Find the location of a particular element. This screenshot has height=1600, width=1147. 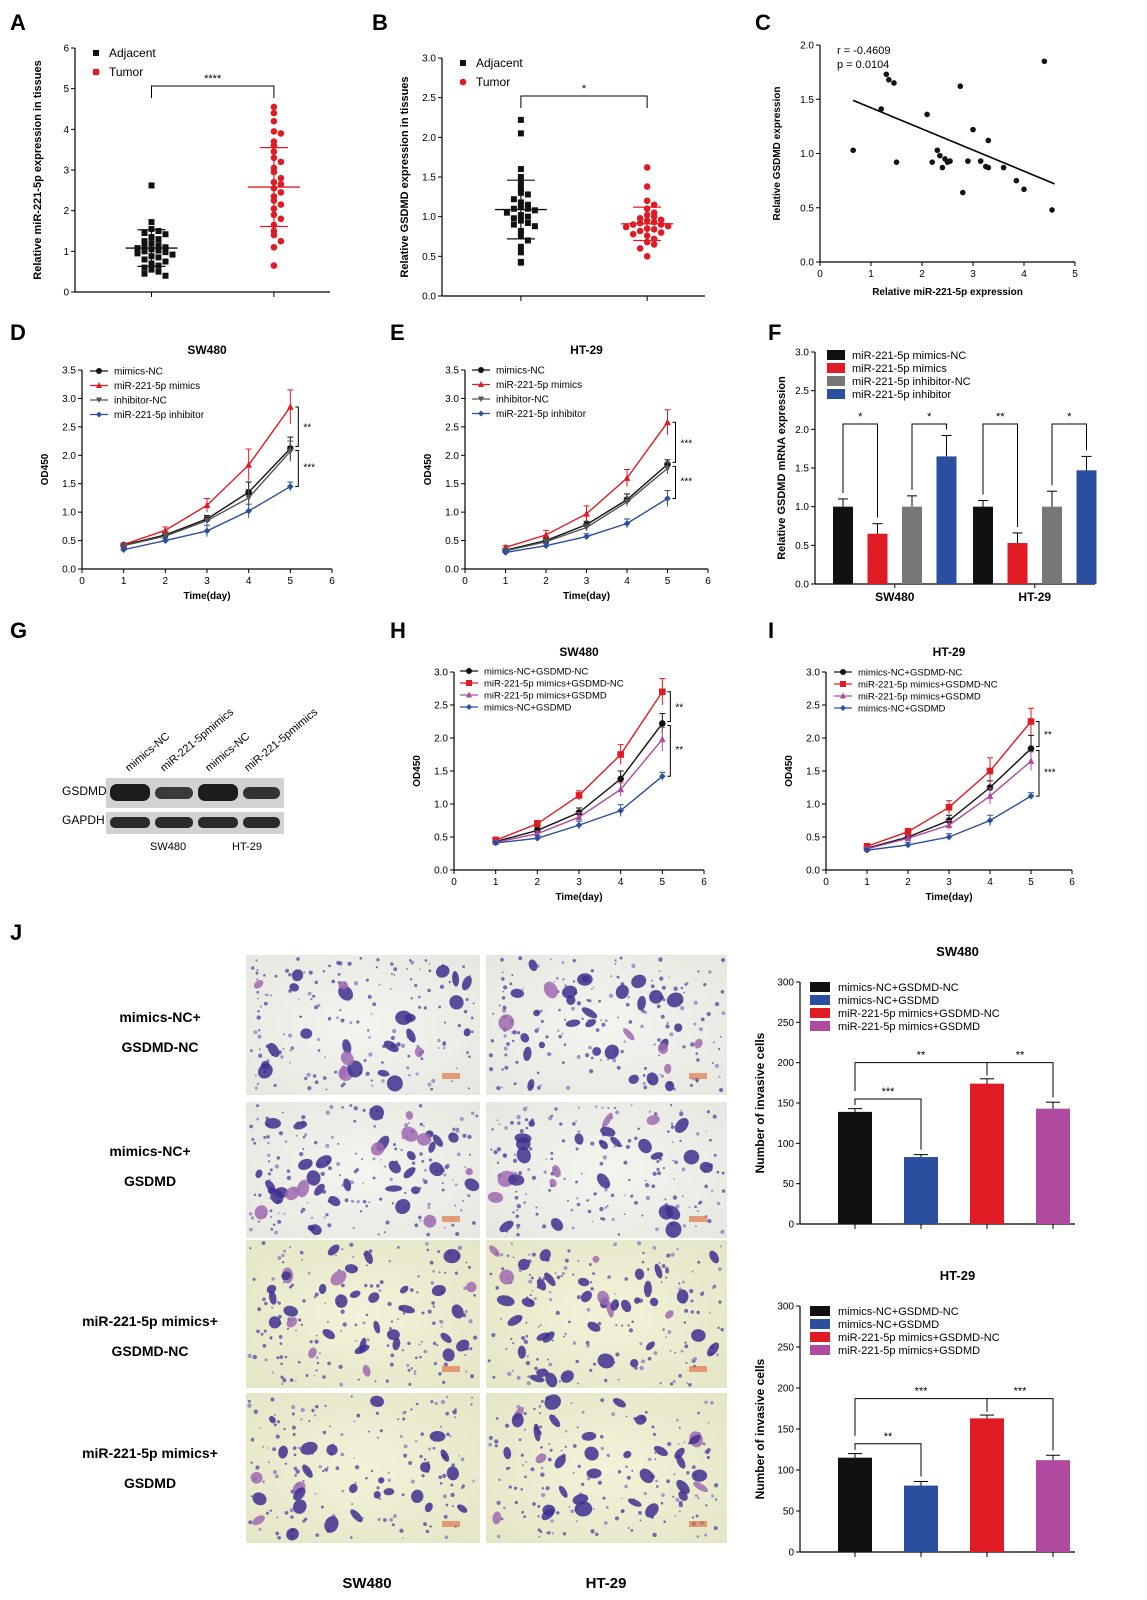

legend-label: miR-221-5p inhibitor is located at coordinates (159, 415).